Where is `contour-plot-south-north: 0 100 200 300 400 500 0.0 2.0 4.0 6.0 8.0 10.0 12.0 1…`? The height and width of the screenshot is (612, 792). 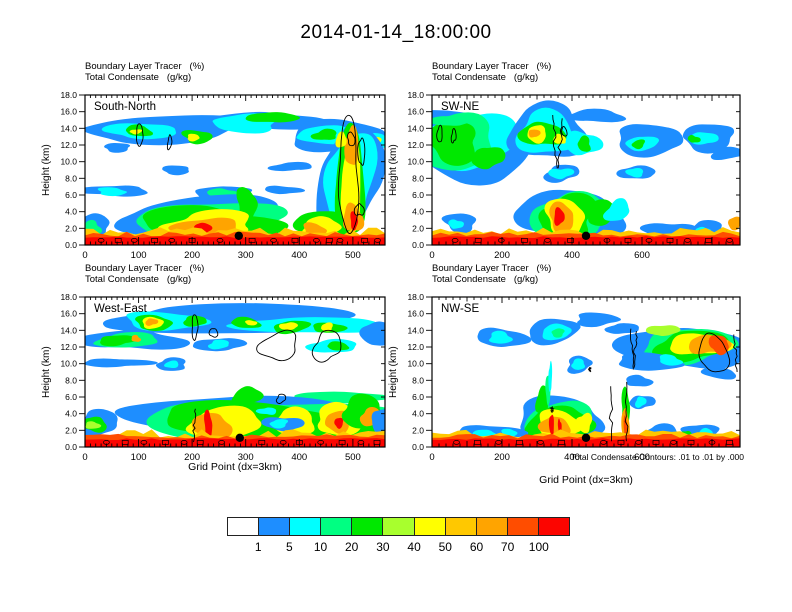 contour-plot-south-north: 0 100 200 300 400 500 0.0 2.0 4.0 6.0 8.0 10.0 12.0 1… is located at coordinates (223, 175).